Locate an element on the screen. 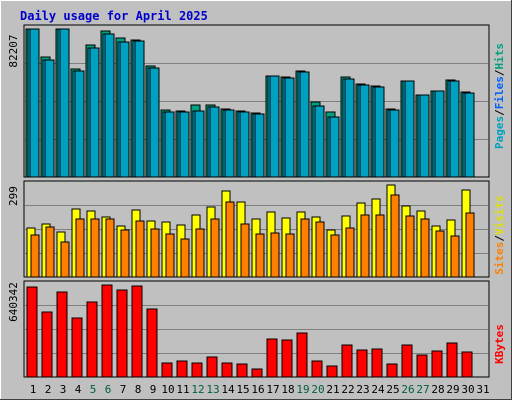 The image size is (512, 400). x-label-day-23: 23 is located at coordinates (362, 389).